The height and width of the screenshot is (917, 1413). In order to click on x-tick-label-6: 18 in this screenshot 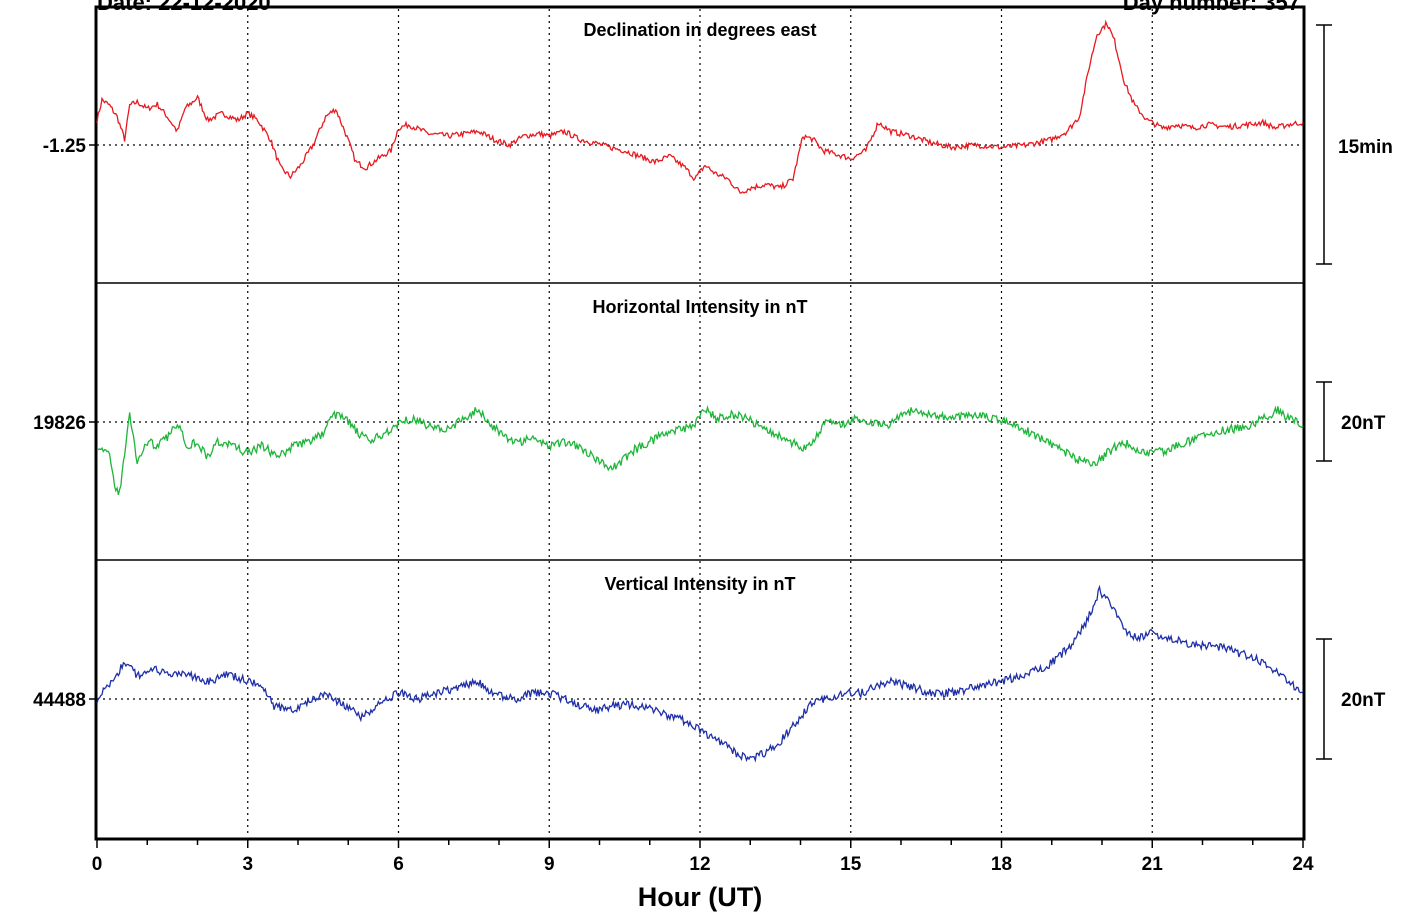, I will do `click(1001, 864)`.